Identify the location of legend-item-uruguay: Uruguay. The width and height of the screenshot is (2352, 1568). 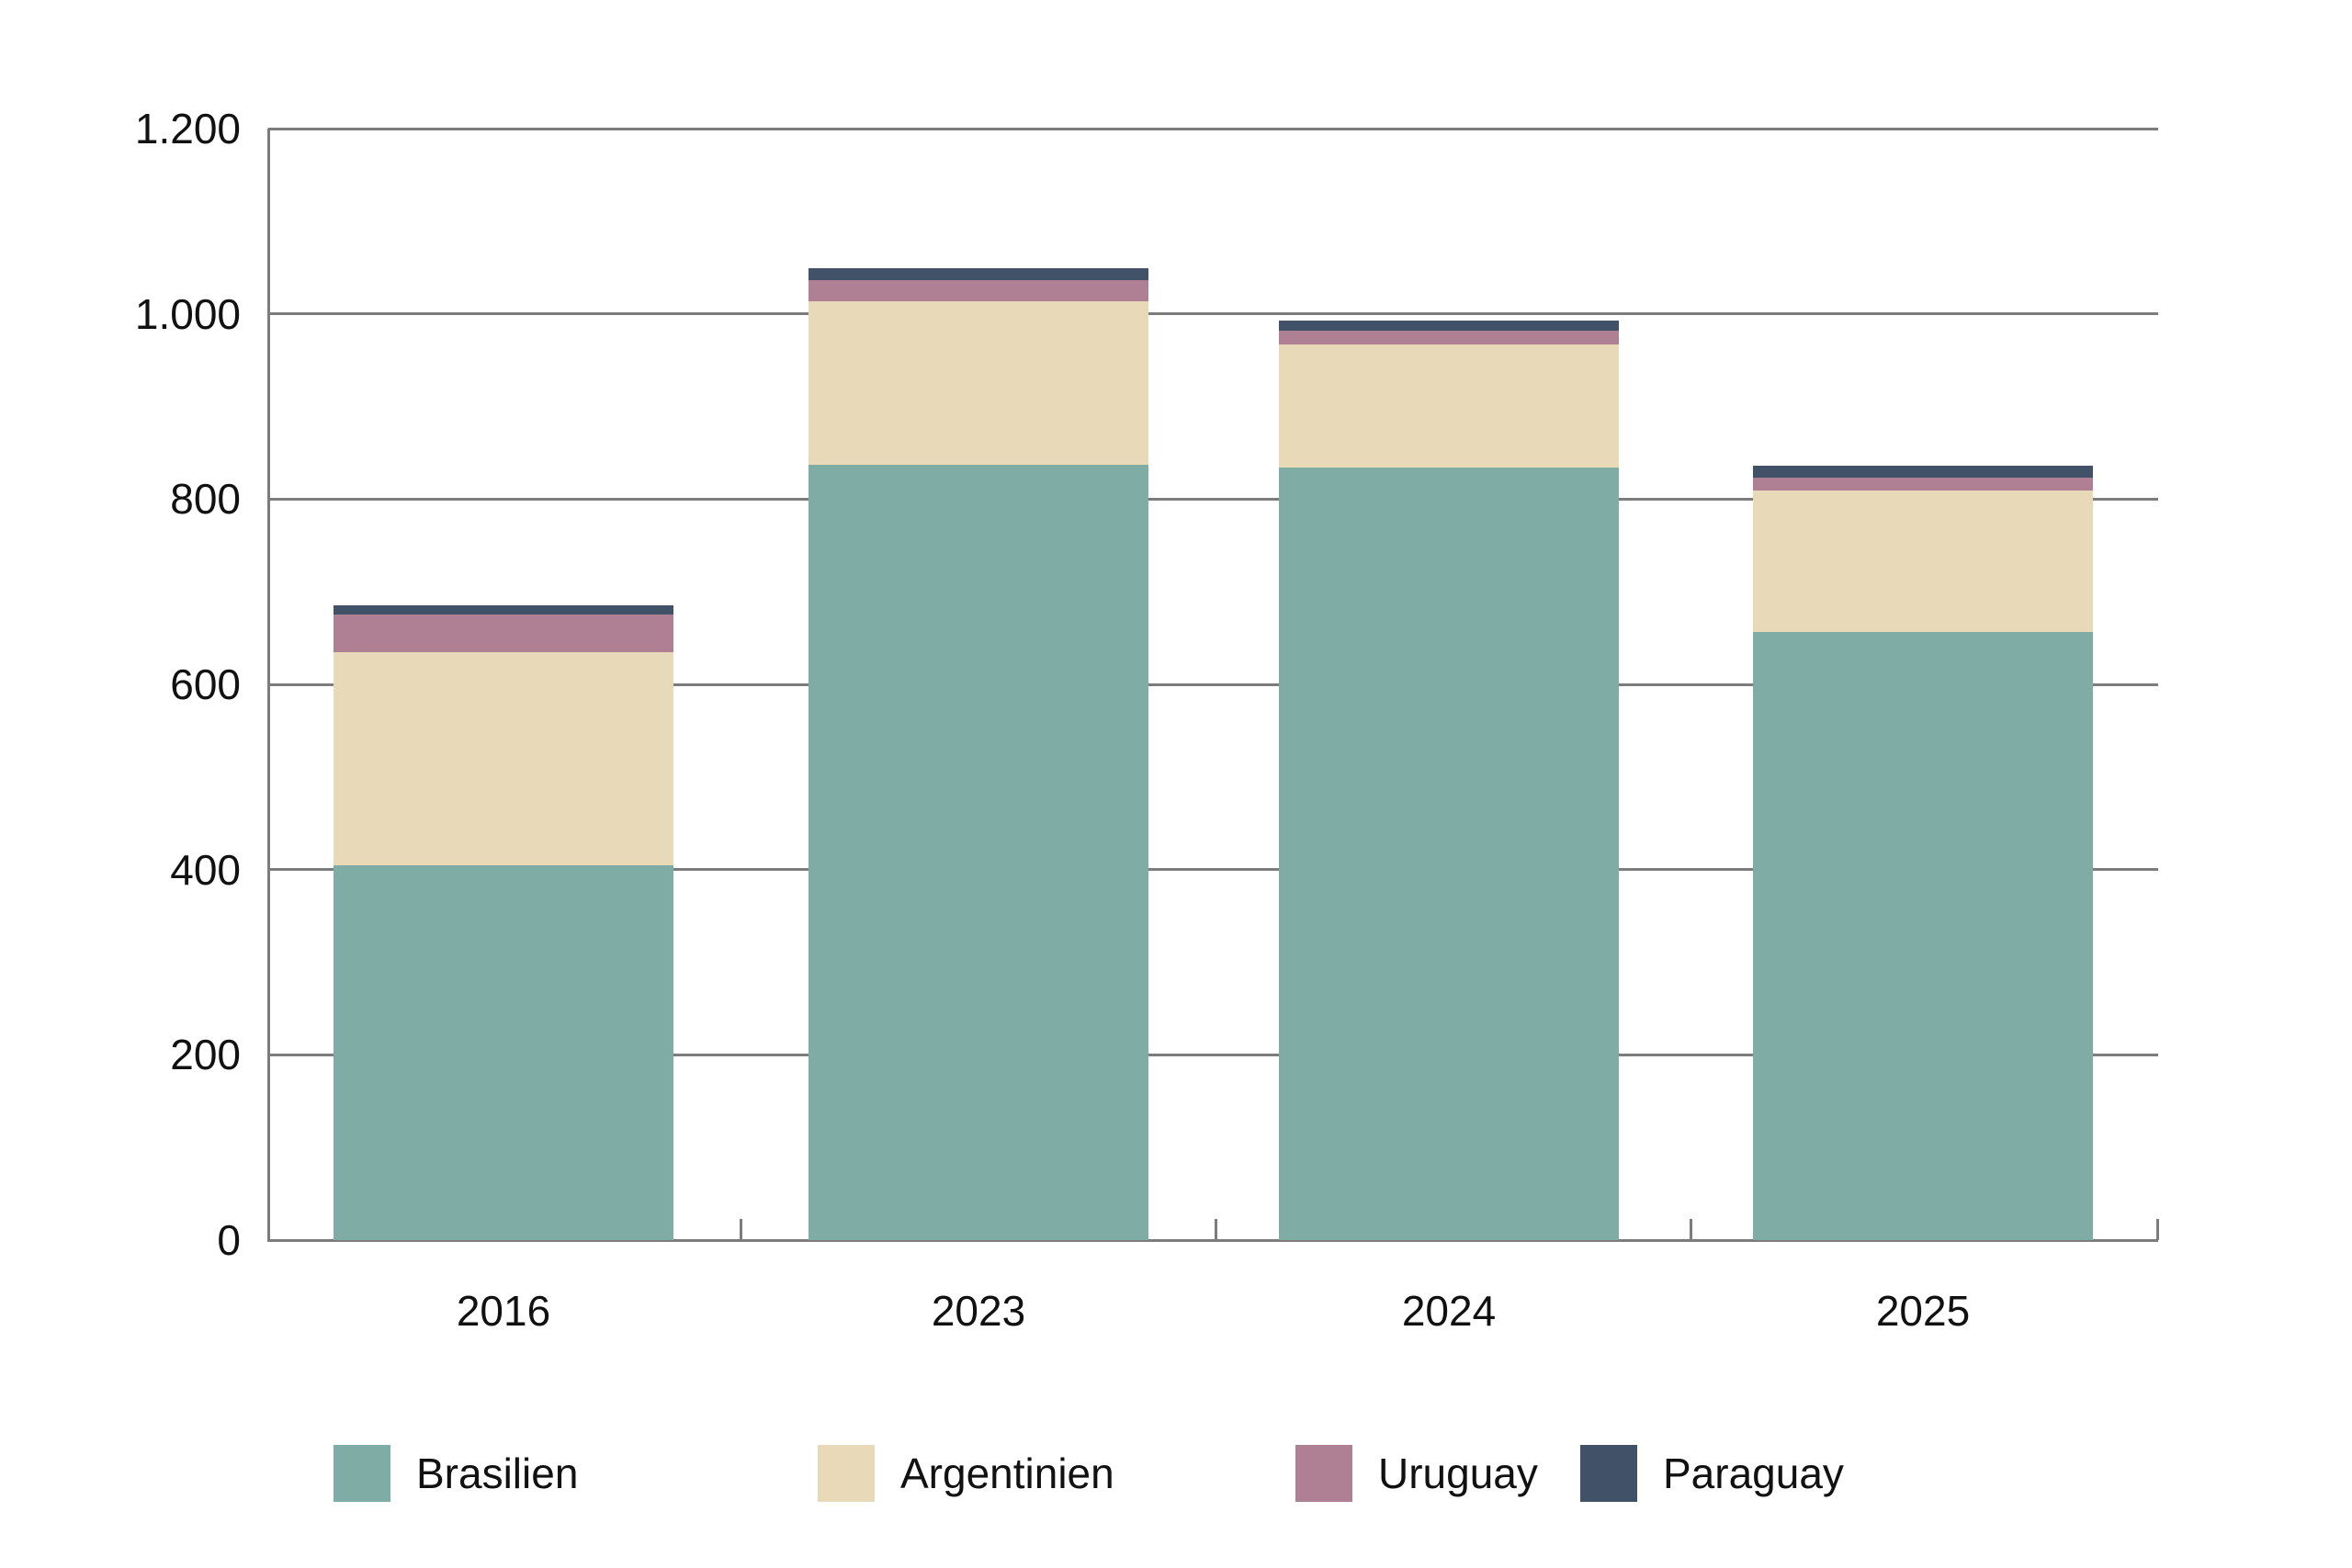
(1492, 1473).